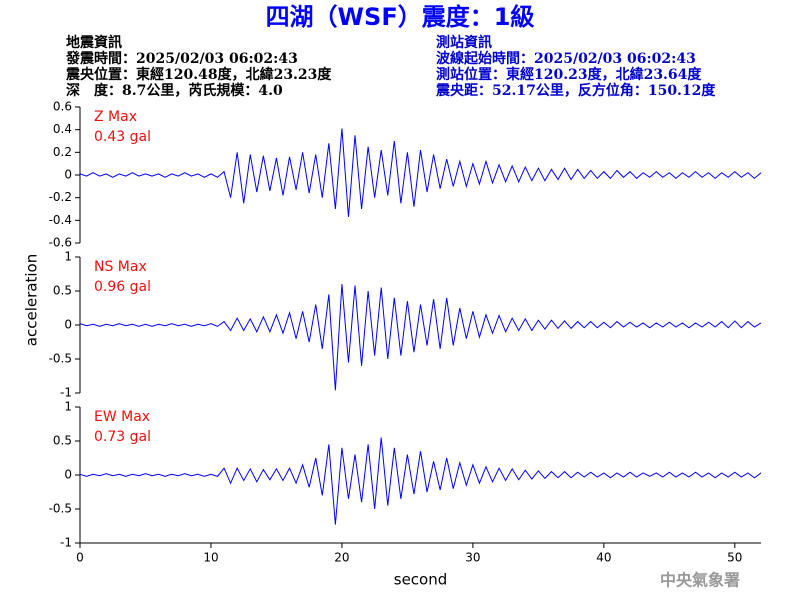 The image size is (800, 600). Describe the element at coordinates (210, 558) in the screenshot. I see `x-tick-label: 10` at that location.